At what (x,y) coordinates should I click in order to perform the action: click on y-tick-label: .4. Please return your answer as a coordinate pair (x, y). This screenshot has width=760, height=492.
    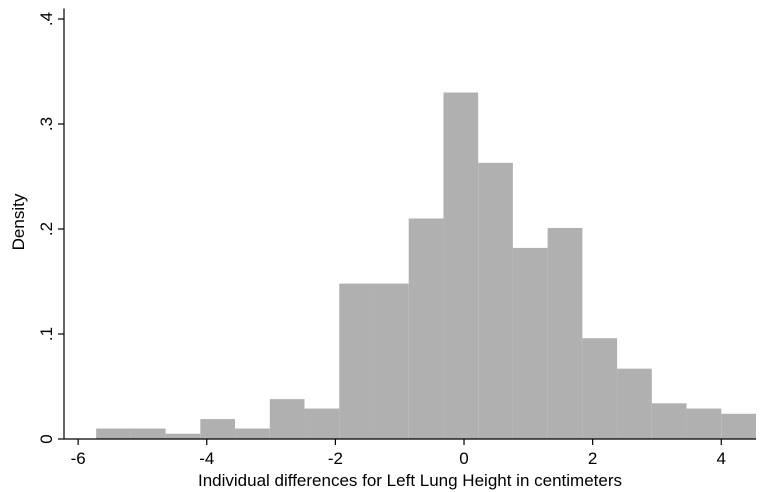
    Looking at the image, I should click on (46, 19).